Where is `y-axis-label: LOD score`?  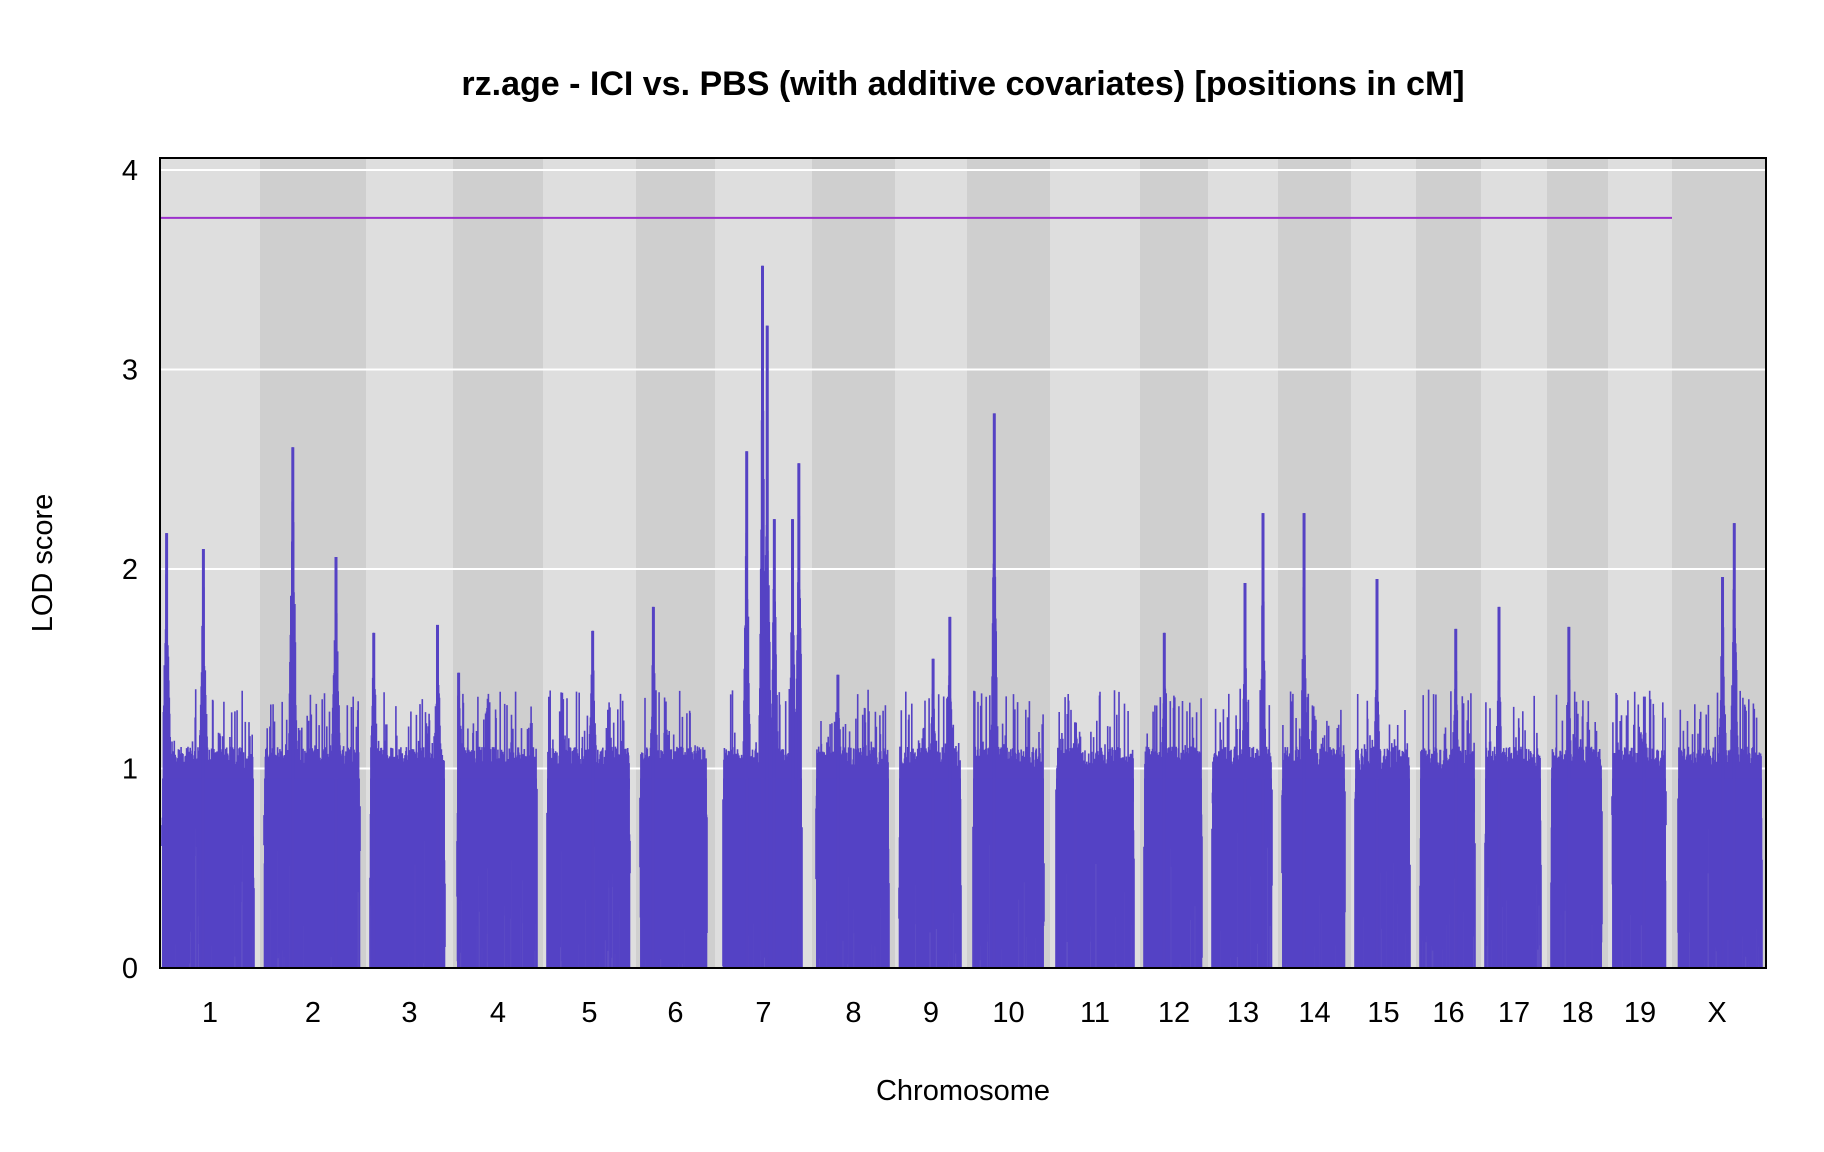 y-axis-label: LOD score is located at coordinates (43, 563).